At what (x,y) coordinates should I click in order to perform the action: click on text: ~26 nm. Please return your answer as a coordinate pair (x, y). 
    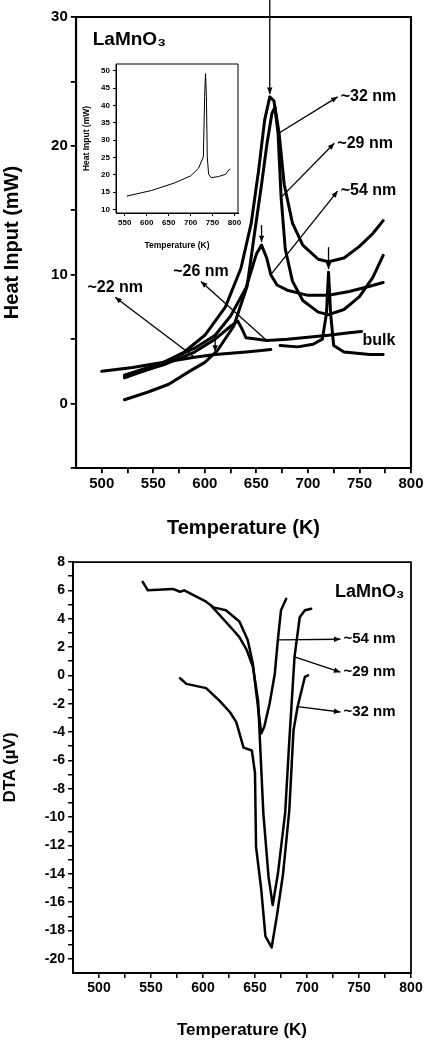
    Looking at the image, I should click on (201, 271).